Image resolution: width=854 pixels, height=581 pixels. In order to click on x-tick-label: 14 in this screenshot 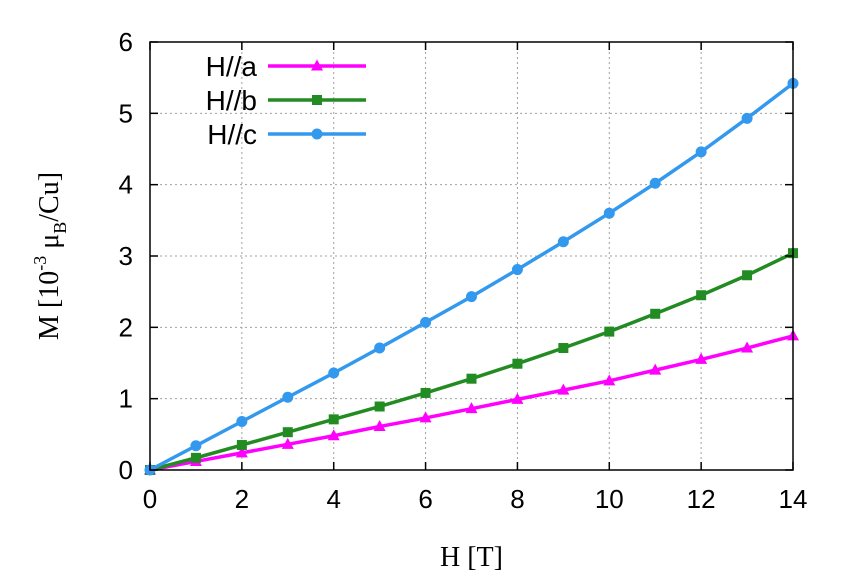, I will do `click(793, 499)`.